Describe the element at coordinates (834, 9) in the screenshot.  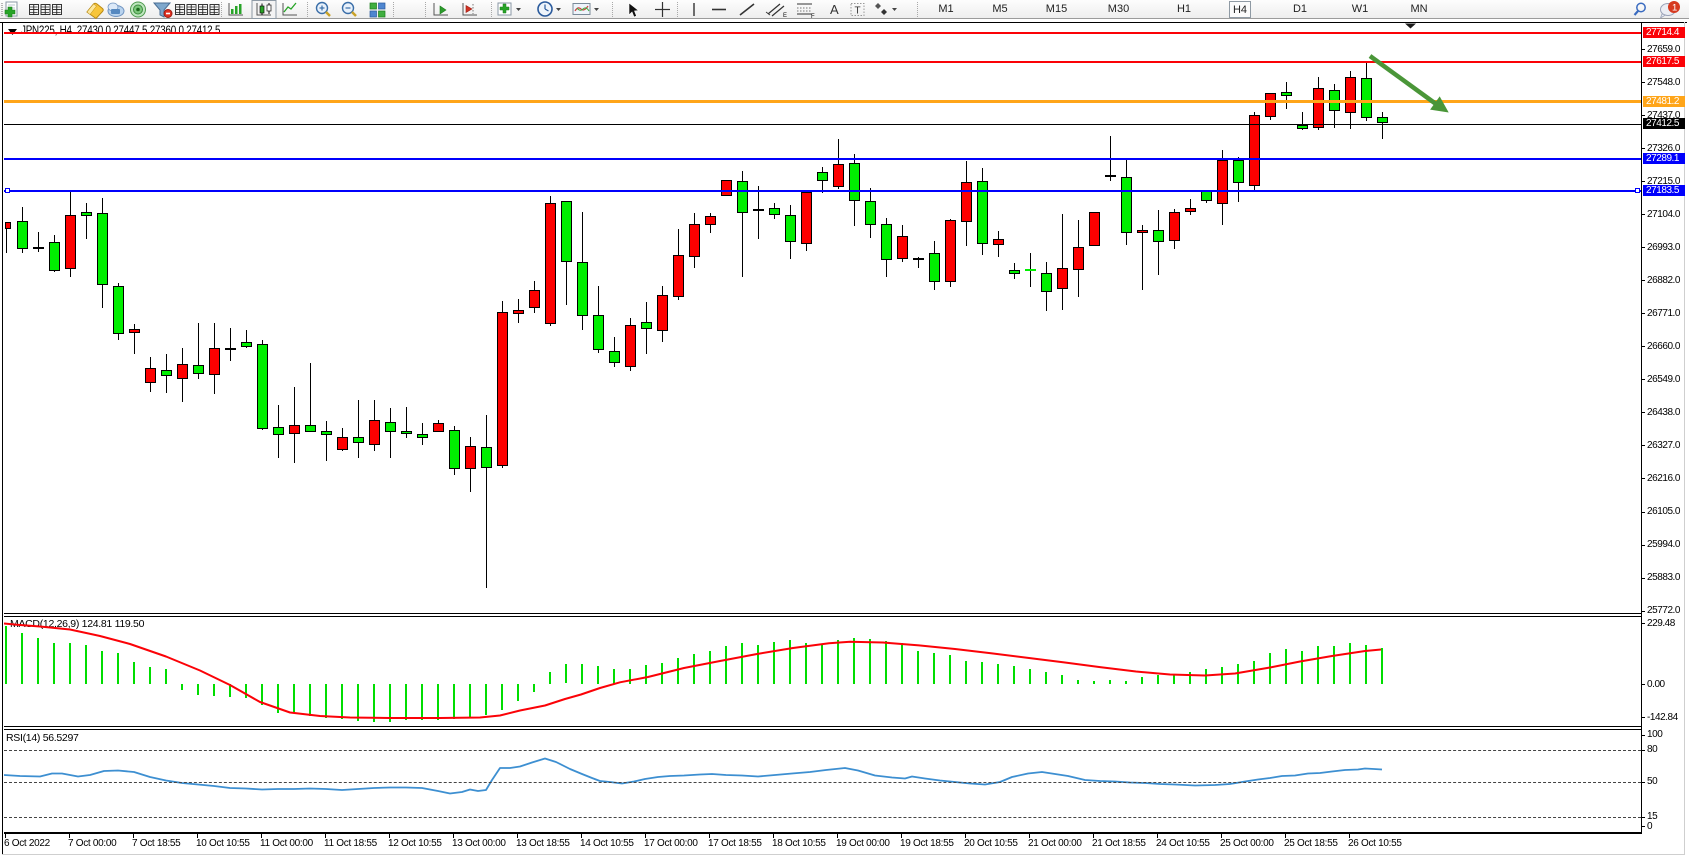
I see `svg-text: A` at that location.